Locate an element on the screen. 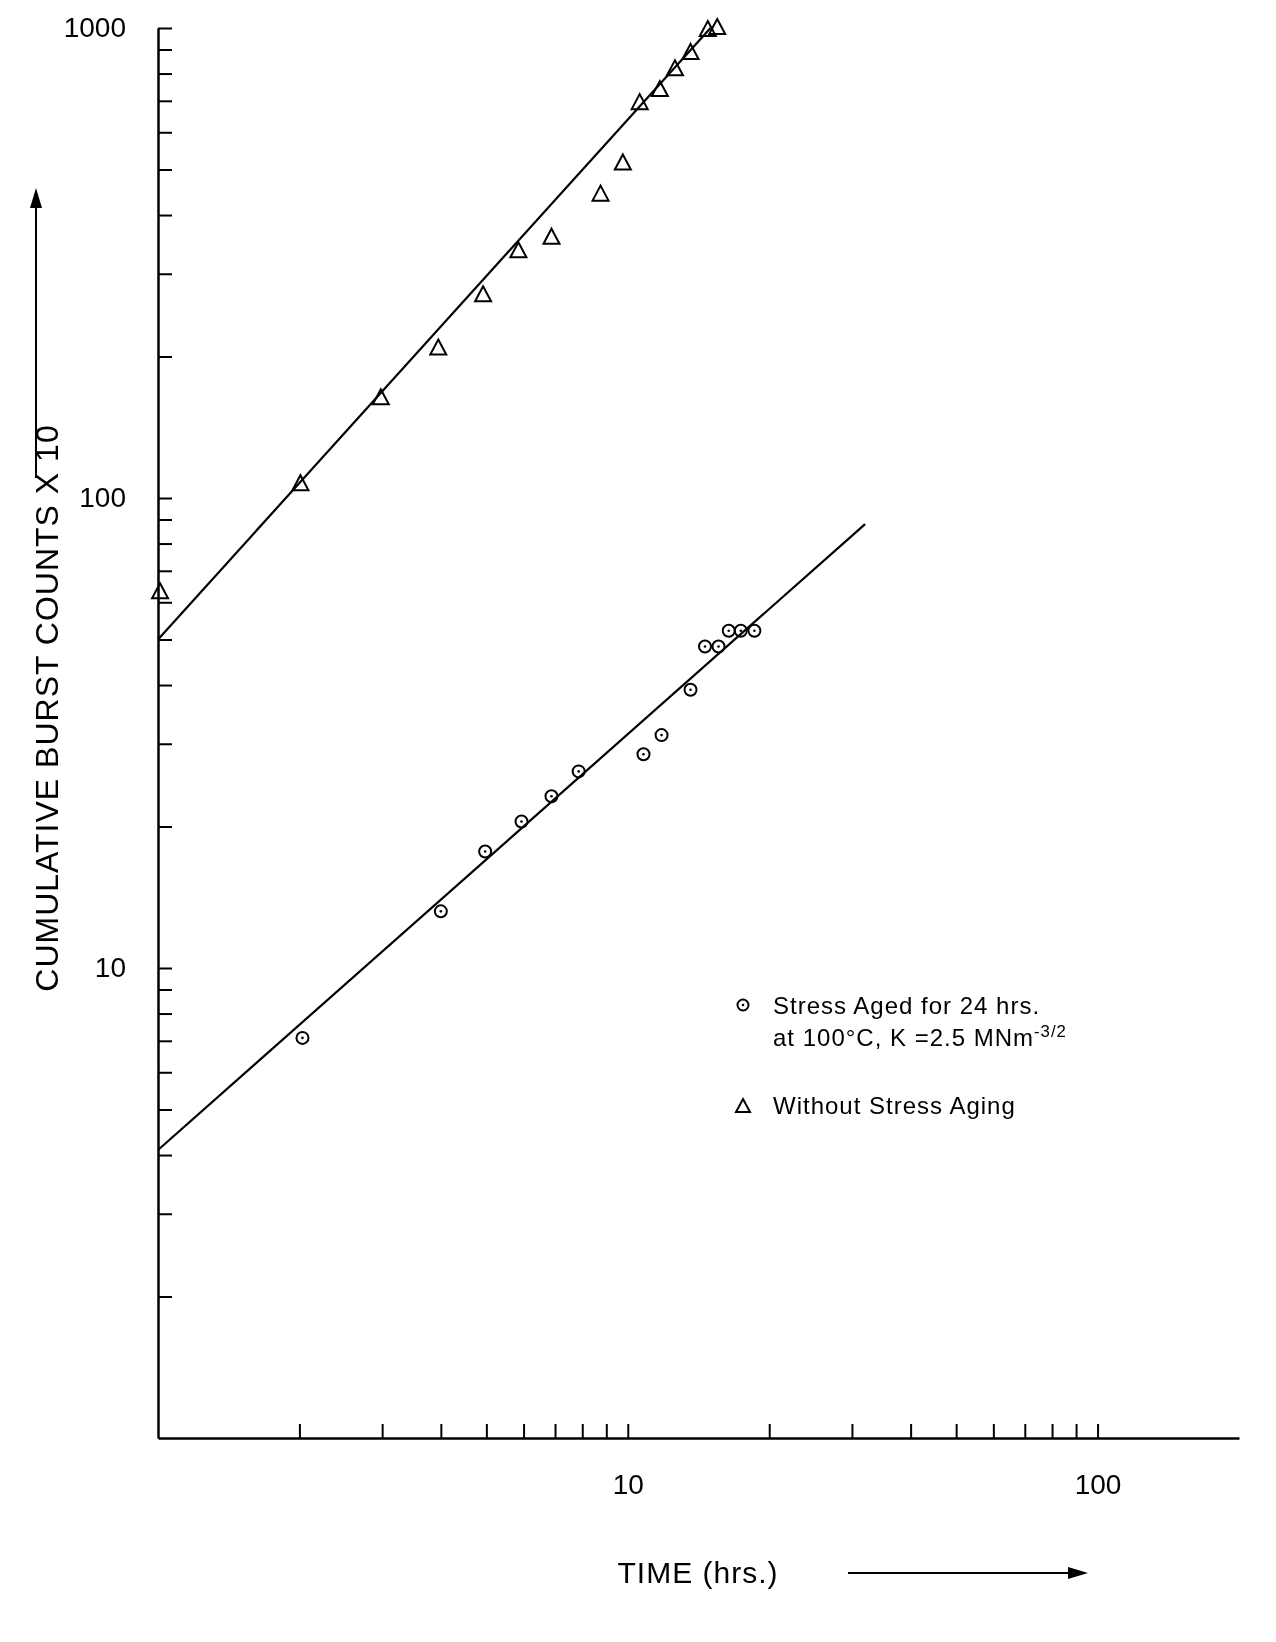 The height and width of the screenshot is (1642, 1276). y-tick-label: 10 is located at coordinates (110, 968).